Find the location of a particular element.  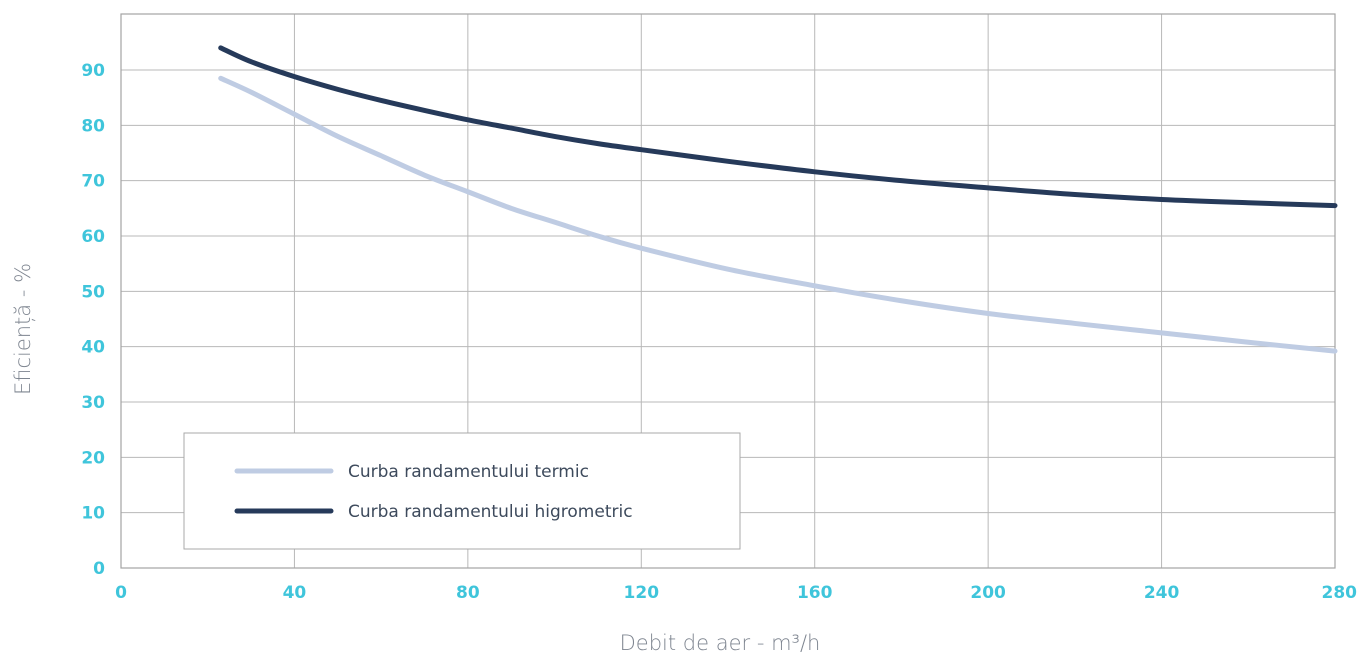

y-tick-label: 10 is located at coordinates (93, 514).